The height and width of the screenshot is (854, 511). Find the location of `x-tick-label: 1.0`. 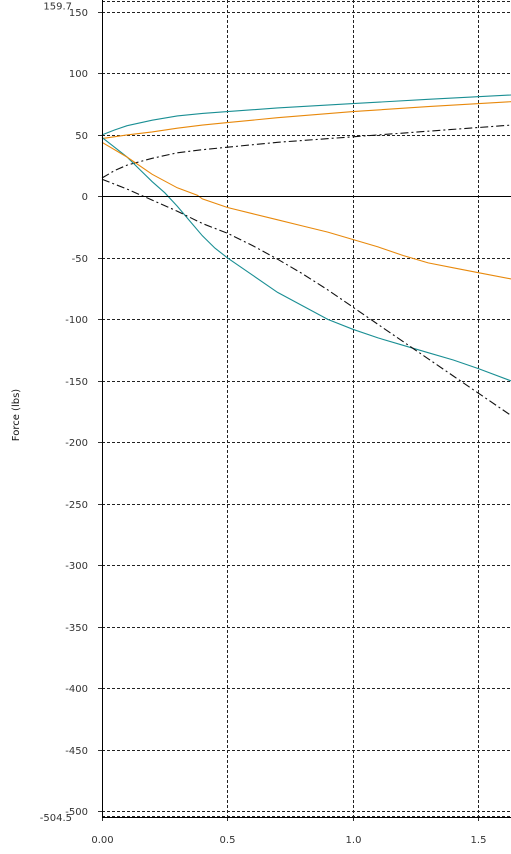

x-tick-label: 1.0 is located at coordinates (354, 840).